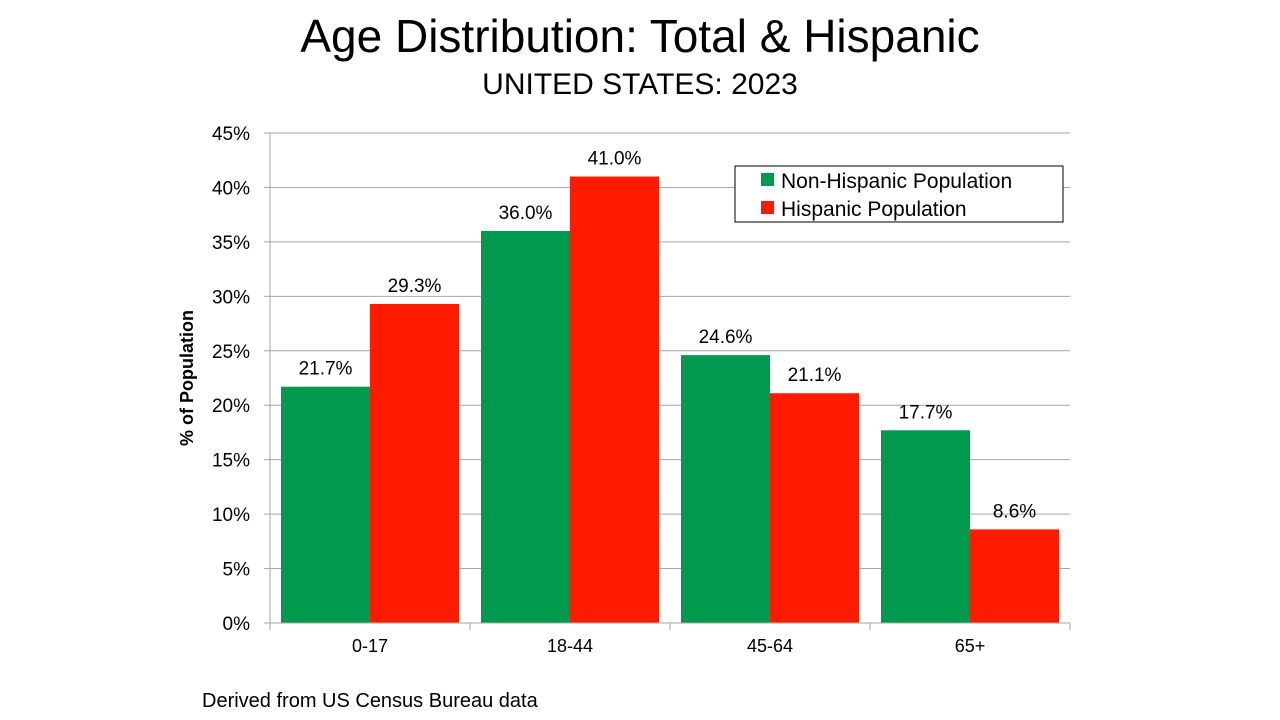  What do you see at coordinates (231, 406) in the screenshot?
I see `y-tick-label: 20%` at bounding box center [231, 406].